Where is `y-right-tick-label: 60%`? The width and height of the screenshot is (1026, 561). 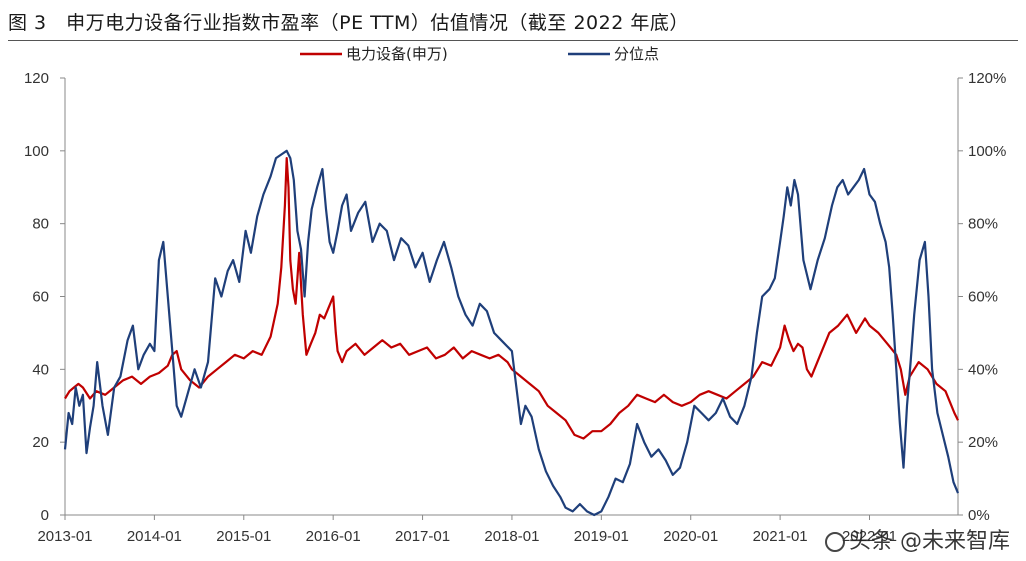 y-right-tick-label: 60% is located at coordinates (983, 297).